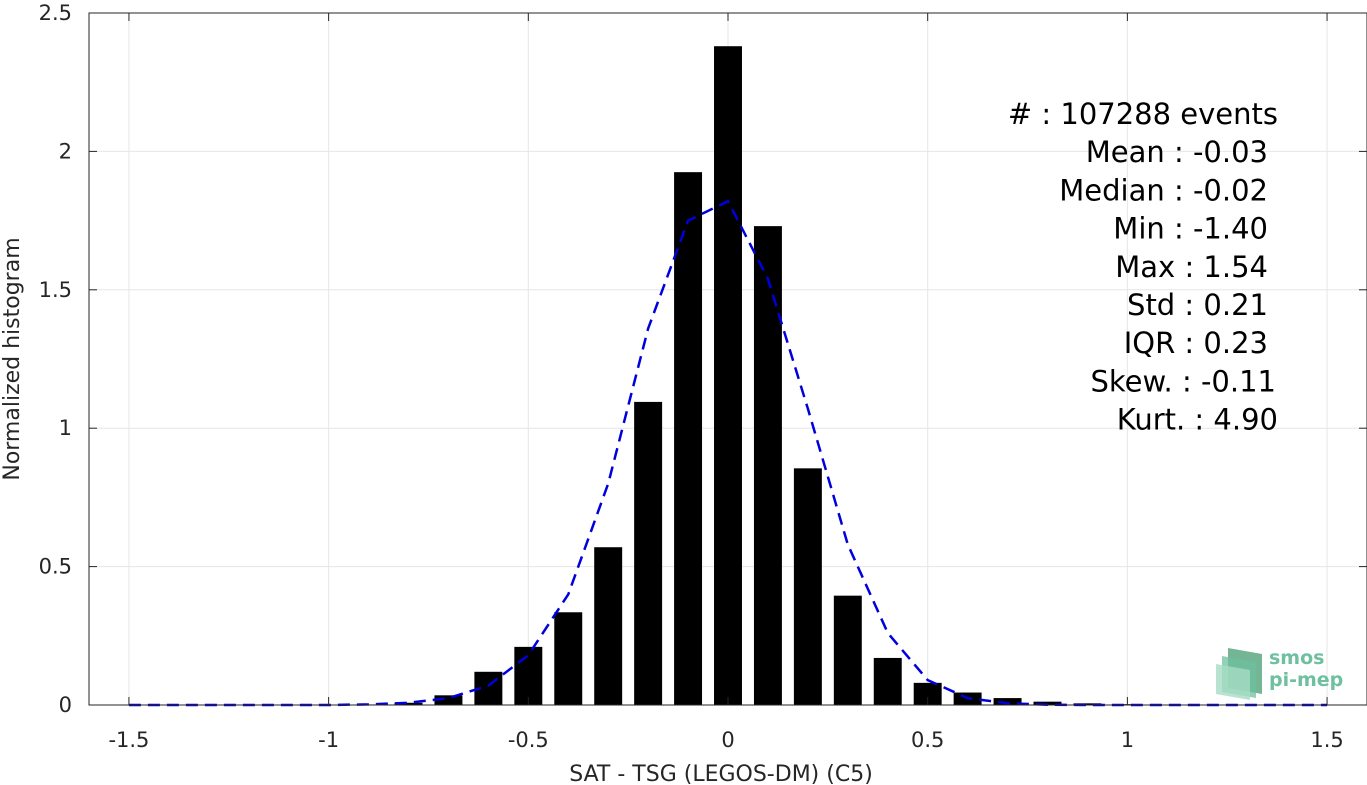 This screenshot has height=785, width=1367. Describe the element at coordinates (927, 740) in the screenshot. I see `x-tick-label-4: 0.5` at that location.